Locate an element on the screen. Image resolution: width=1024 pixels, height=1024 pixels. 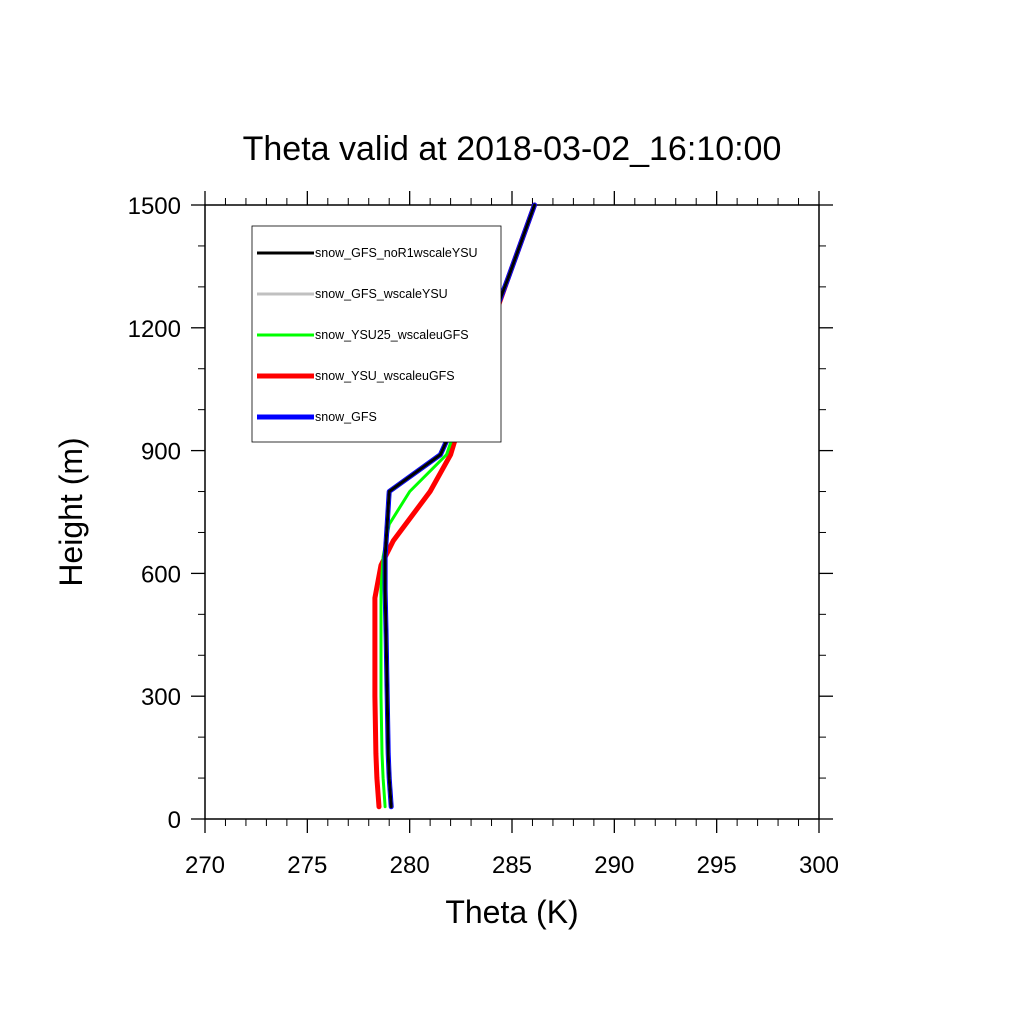
legend-label: snow_YSU_wscaleuGFS is located at coordinates (385, 376).